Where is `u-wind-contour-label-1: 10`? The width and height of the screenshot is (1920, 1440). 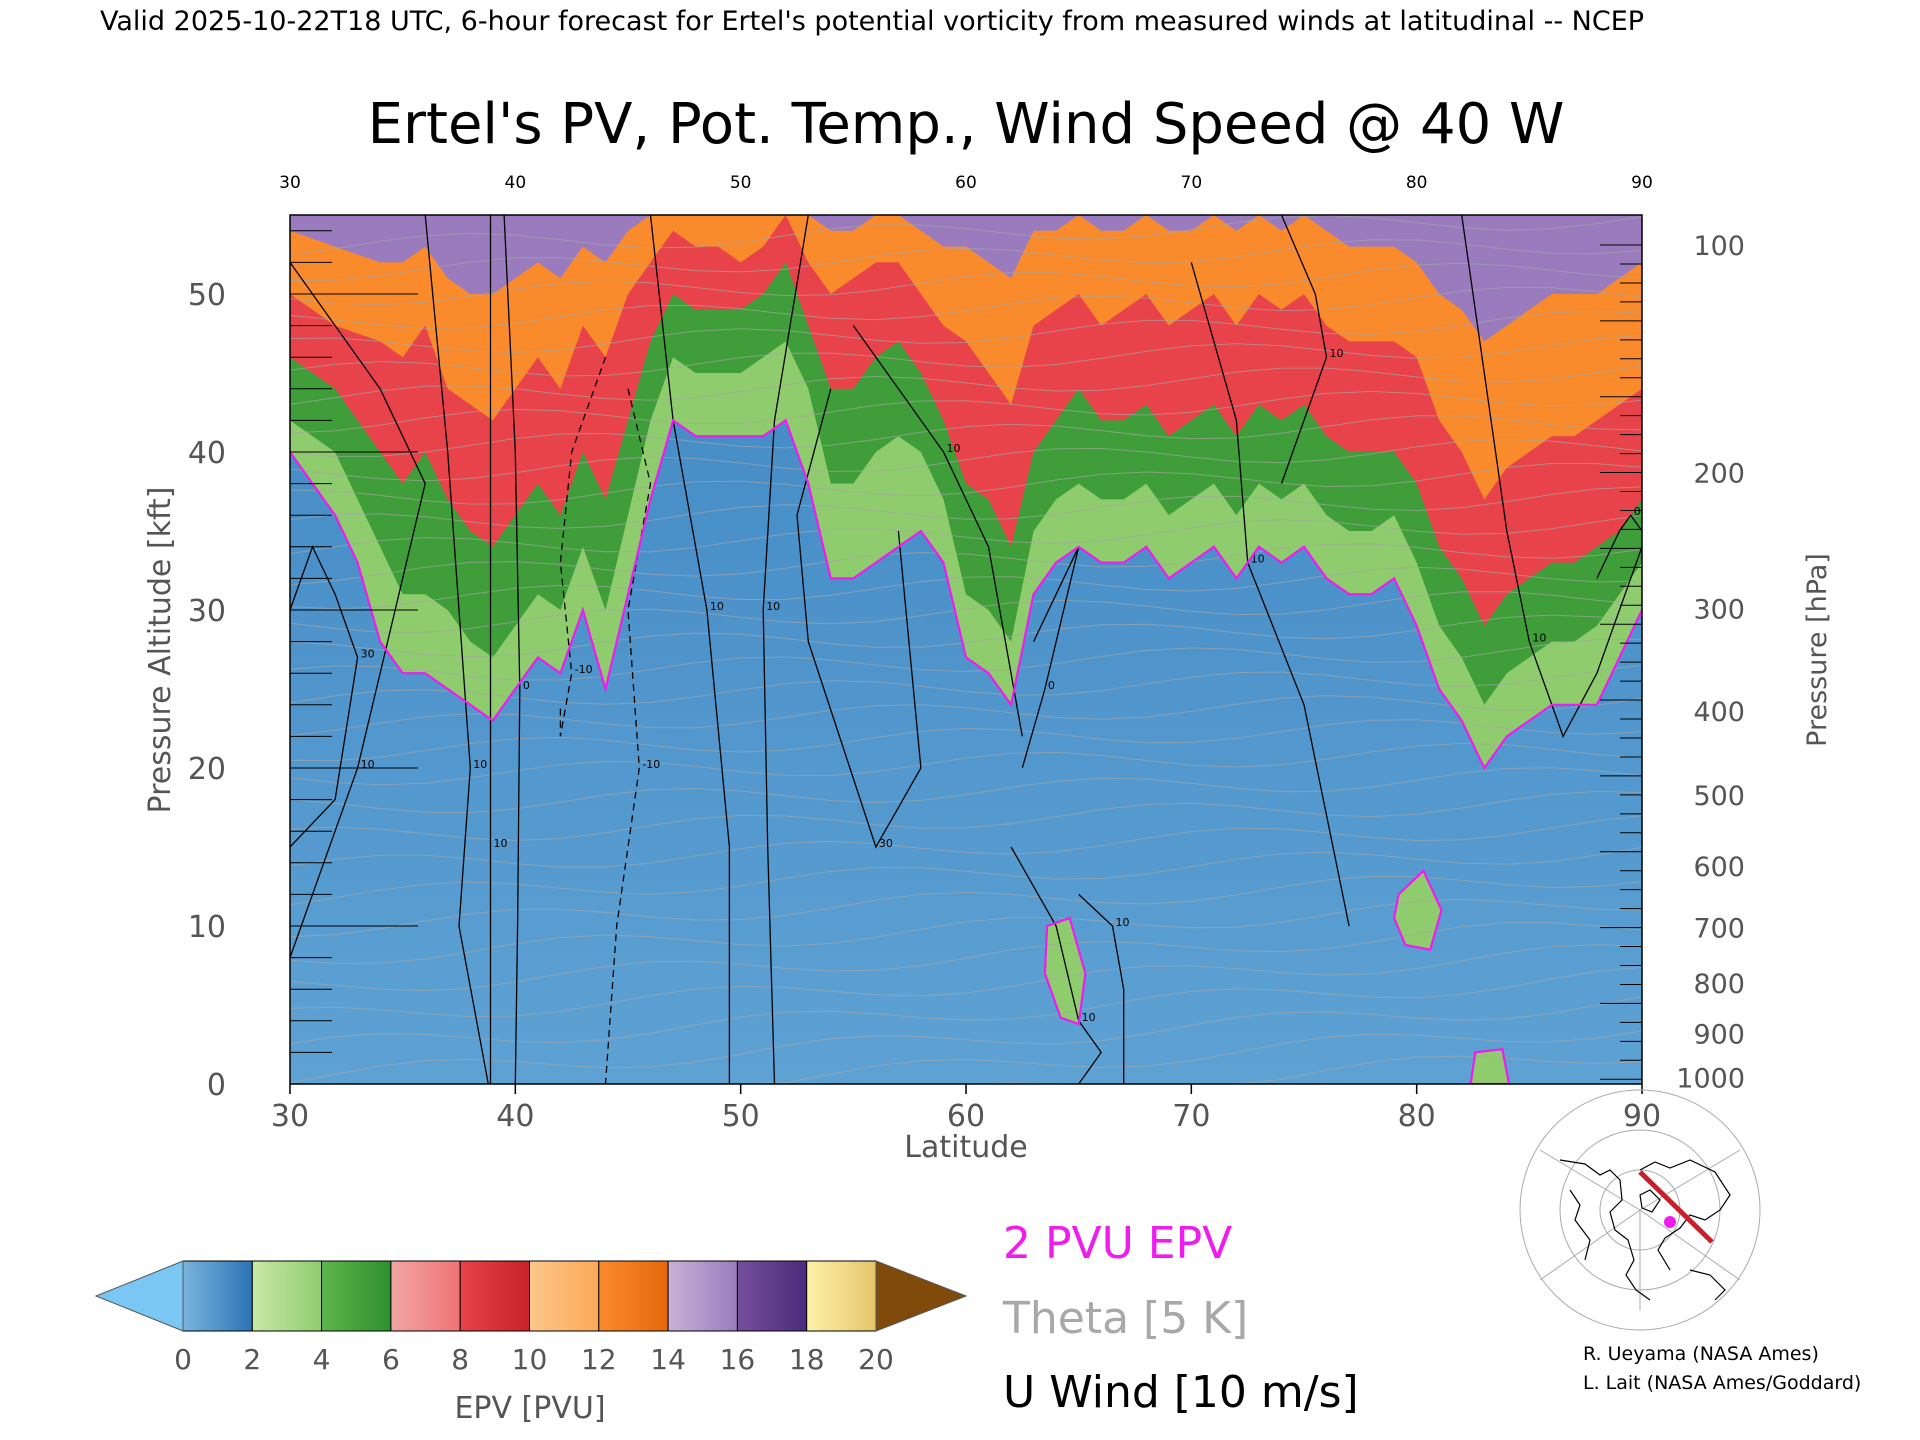 u-wind-contour-label-1: 10 is located at coordinates (501, 843).